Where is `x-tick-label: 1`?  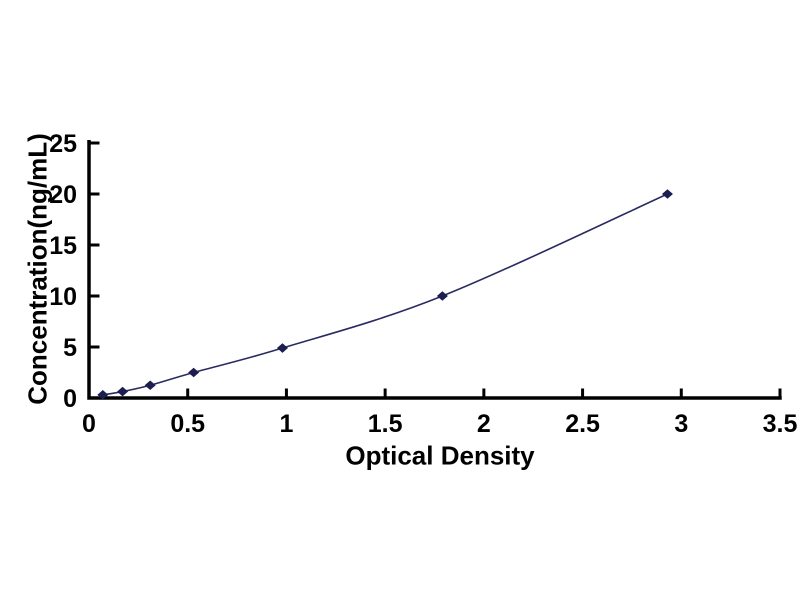 x-tick-label: 1 is located at coordinates (286, 424).